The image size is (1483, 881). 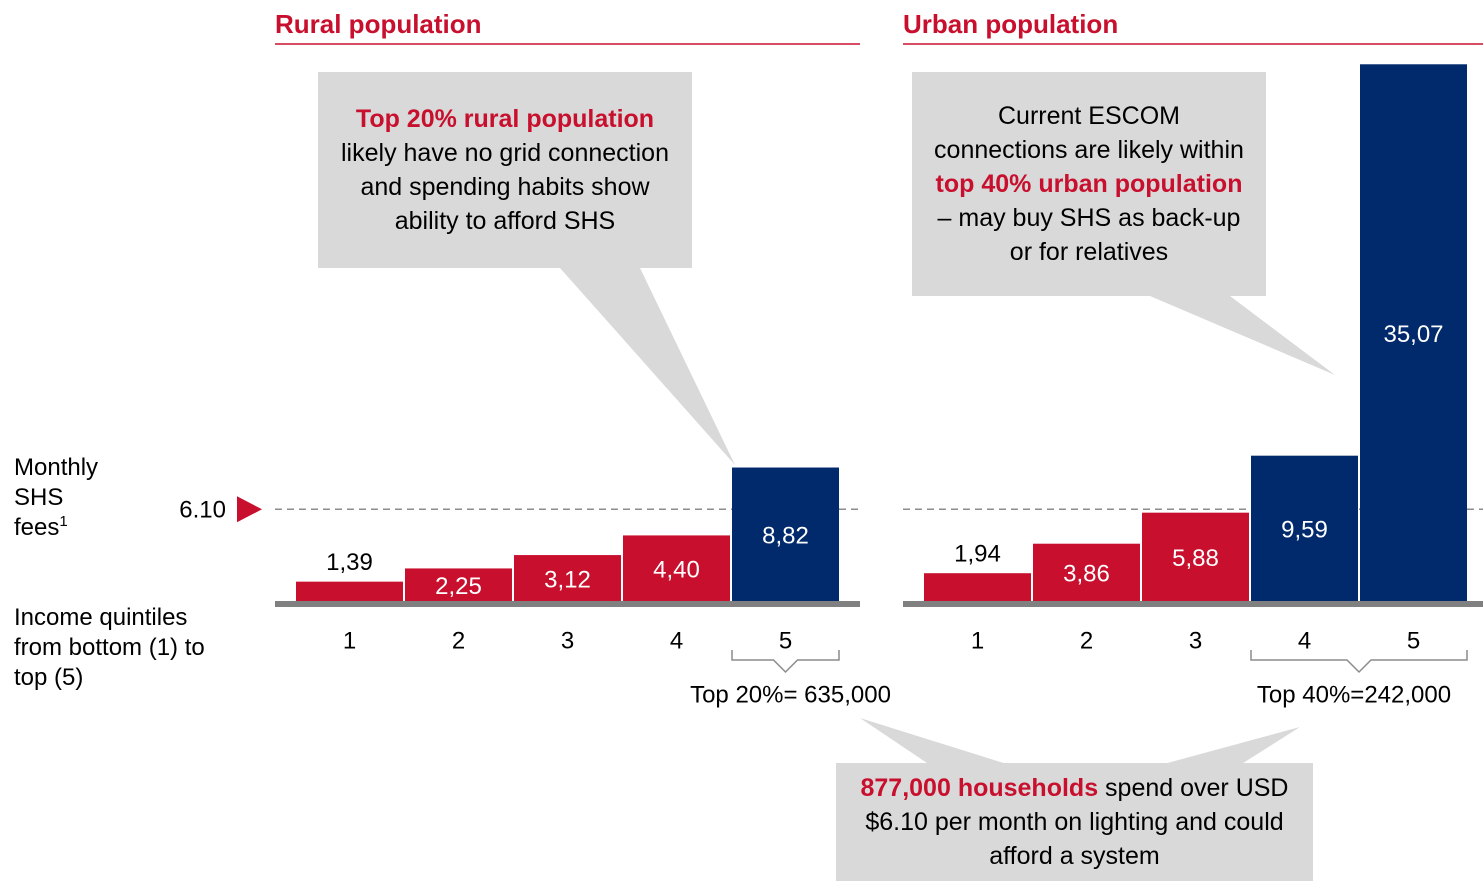 I want to click on panel-title: Rural population, so click(x=378, y=24).